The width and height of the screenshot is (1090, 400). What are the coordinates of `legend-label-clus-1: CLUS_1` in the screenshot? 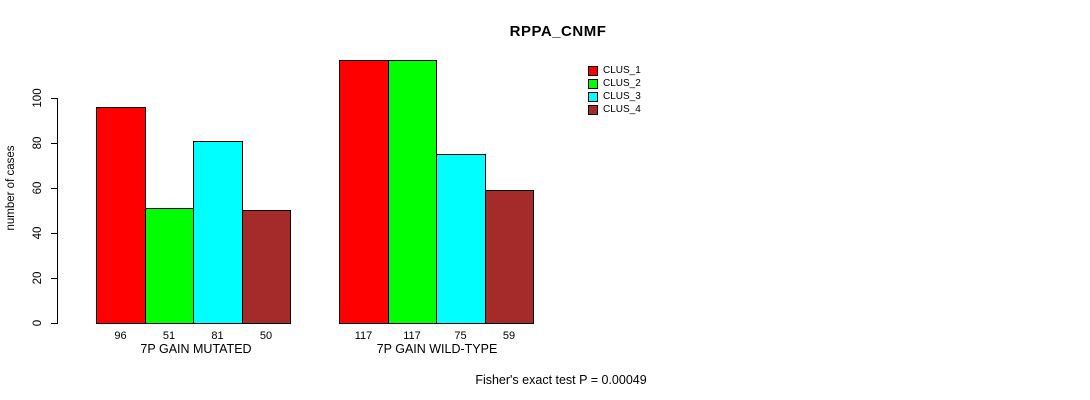 It's located at (622, 70).